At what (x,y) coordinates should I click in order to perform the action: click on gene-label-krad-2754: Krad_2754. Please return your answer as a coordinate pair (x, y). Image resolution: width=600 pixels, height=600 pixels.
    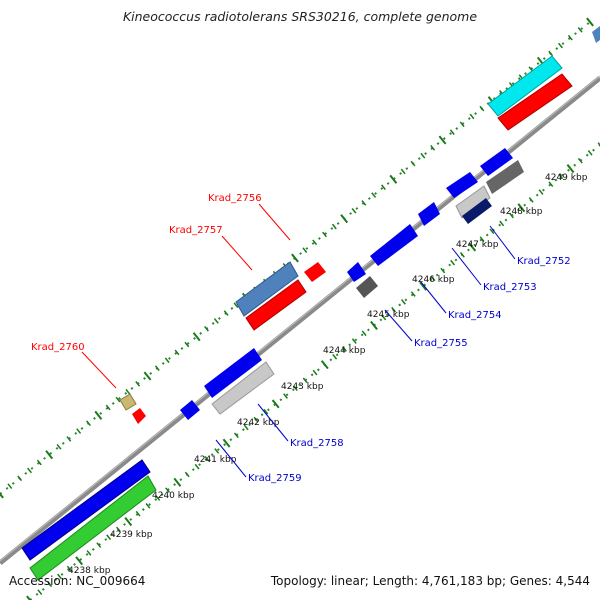
    Looking at the image, I should click on (475, 315).